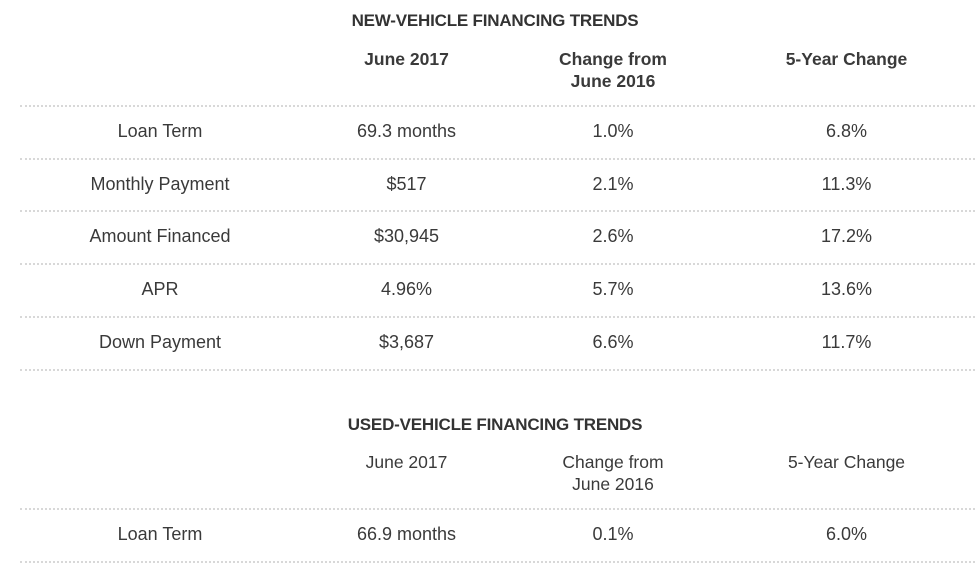  I want to click on row-value: 4.96%, so click(406, 289).